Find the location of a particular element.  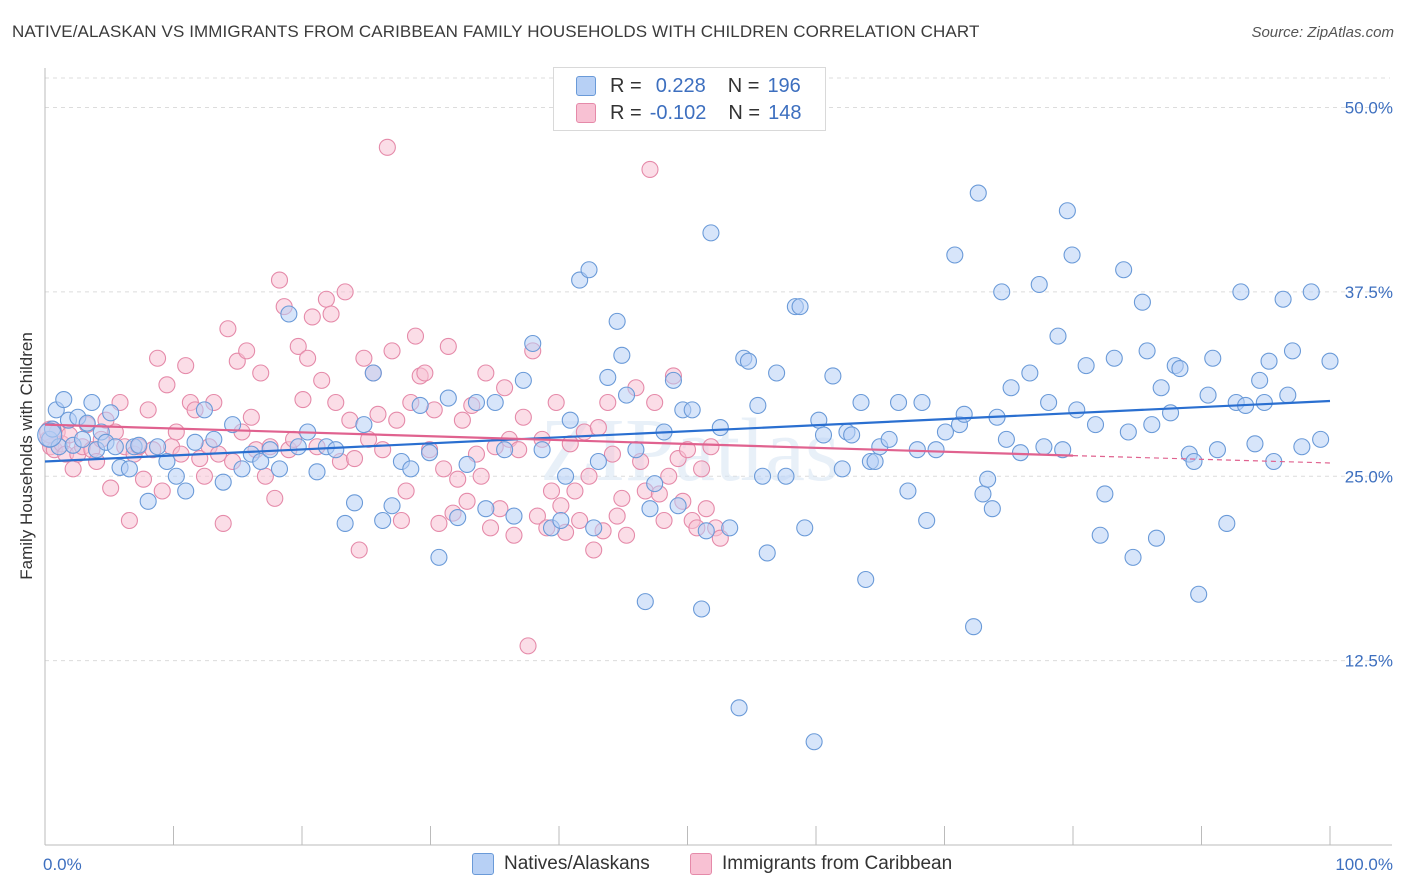

n-value: 148 is located at coordinates (785, 112).